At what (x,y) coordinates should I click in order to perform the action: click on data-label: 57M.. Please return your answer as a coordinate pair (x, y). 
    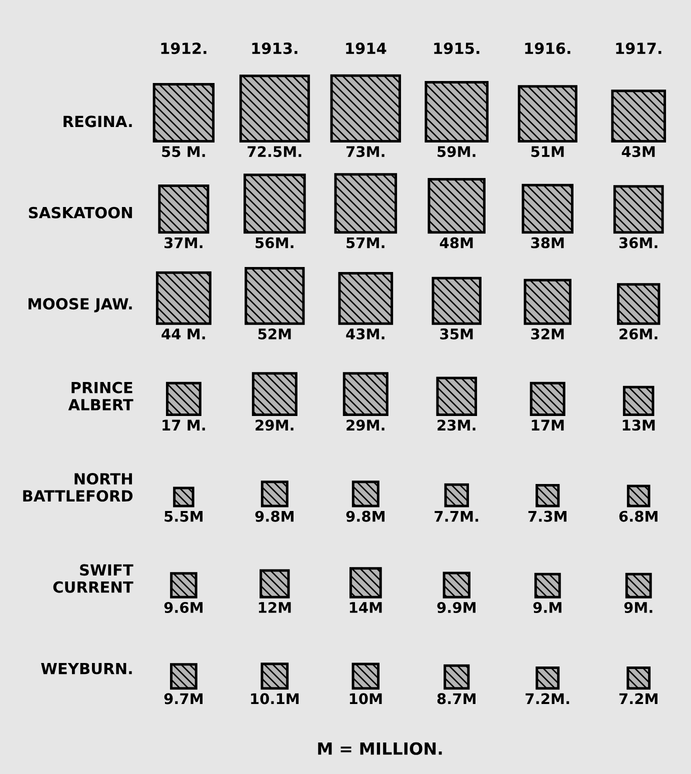
    Looking at the image, I should click on (365, 242).